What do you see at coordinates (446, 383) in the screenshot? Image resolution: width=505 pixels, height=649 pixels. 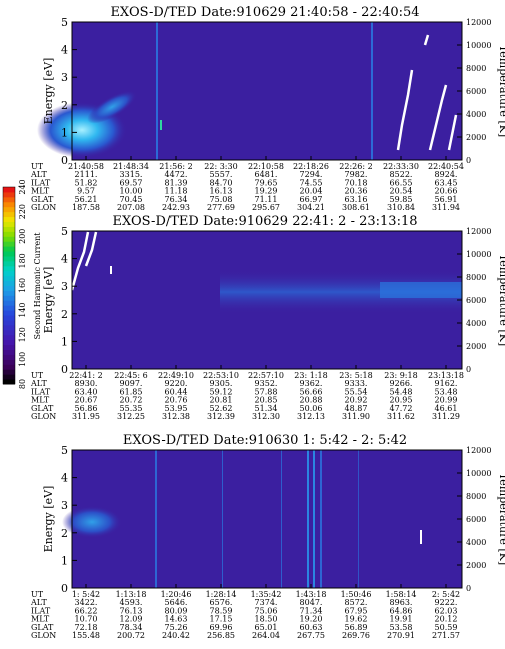 I see `orbit-cell: 9162.` at bounding box center [446, 383].